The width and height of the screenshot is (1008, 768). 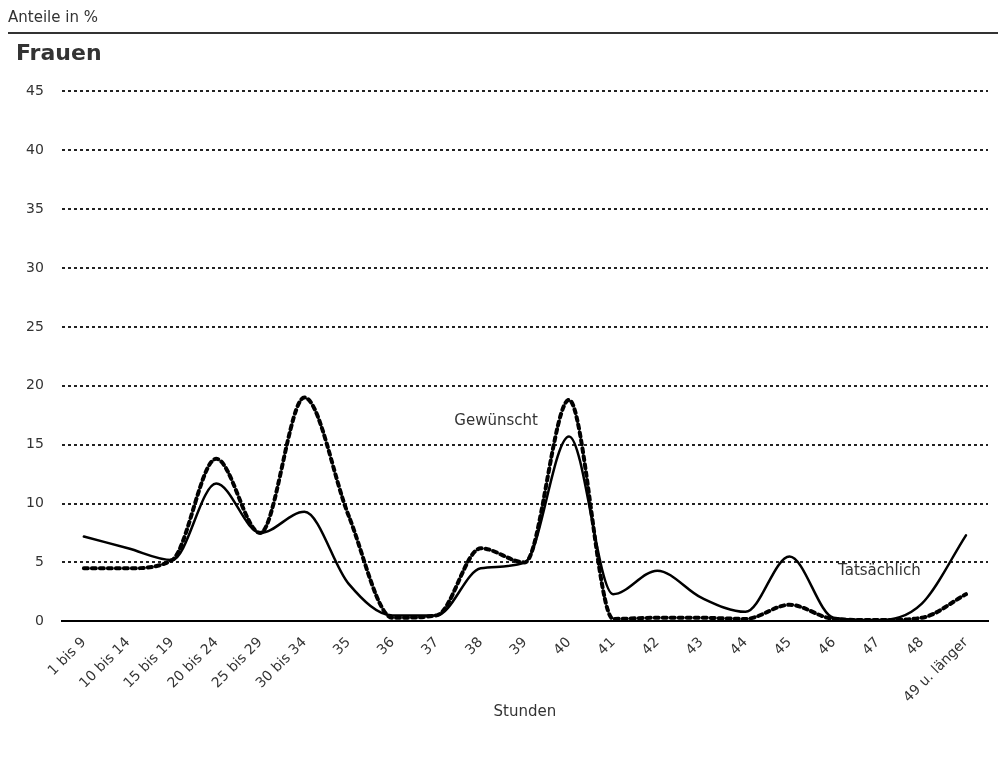 What do you see at coordinates (34, 502) in the screenshot?
I see `y-tick-label: 10` at bounding box center [34, 502].